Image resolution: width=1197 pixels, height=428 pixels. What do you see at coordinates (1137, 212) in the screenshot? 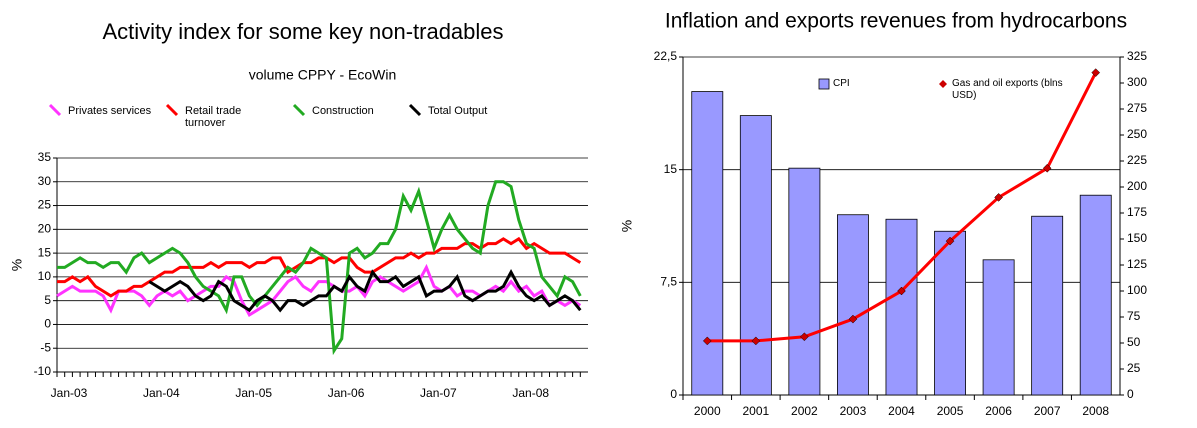
I see `y2-tick-label: 175` at bounding box center [1137, 212].